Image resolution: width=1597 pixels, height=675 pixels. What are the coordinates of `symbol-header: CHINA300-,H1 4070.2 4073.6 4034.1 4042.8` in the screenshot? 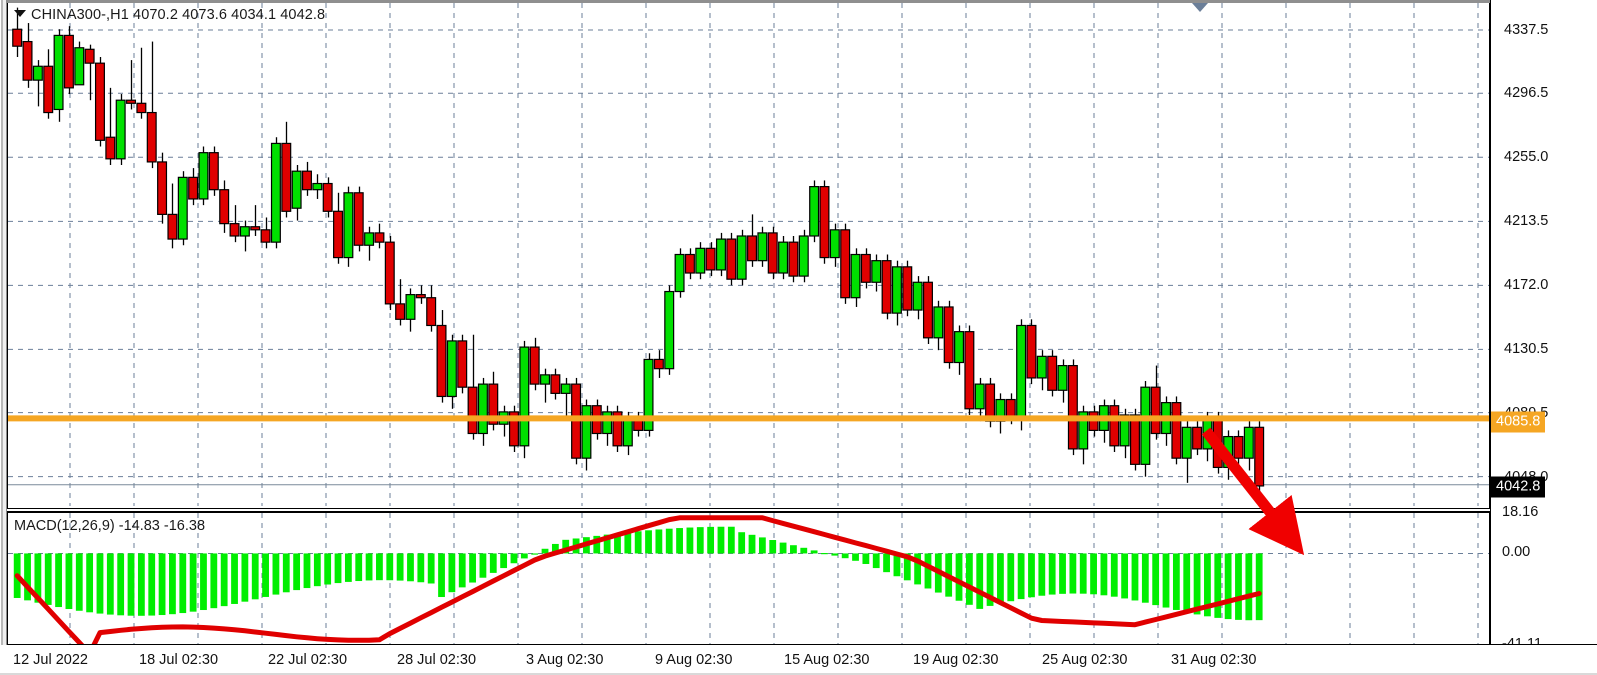 It's located at (169, 15).